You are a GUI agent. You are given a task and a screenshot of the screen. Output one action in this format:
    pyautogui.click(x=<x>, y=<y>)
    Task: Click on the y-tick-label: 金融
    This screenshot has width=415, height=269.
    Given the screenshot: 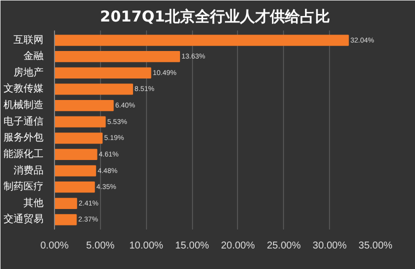 What is the action you would take?
    pyautogui.click(x=34, y=56)
    